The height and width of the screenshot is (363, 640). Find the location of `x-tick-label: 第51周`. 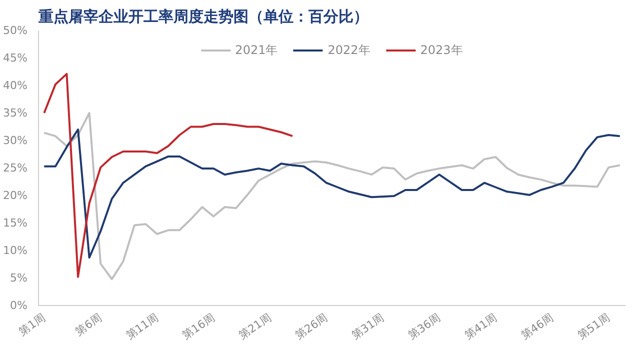

x-tick-label: 第51周 is located at coordinates (593, 326).